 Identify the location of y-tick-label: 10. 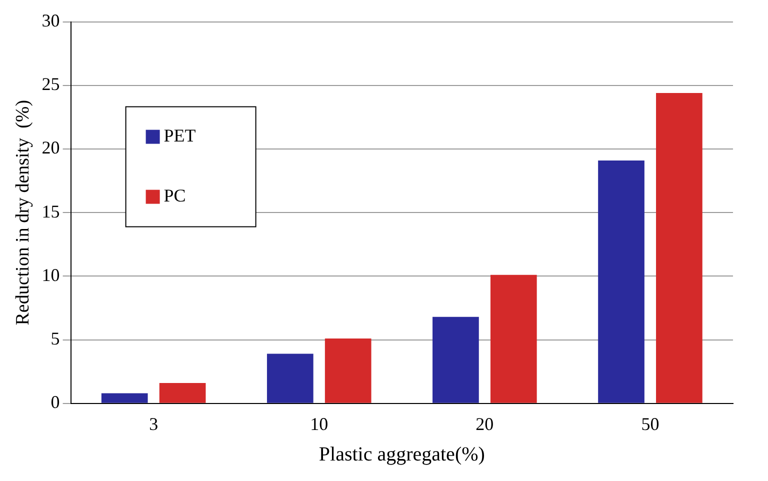
(51, 274).